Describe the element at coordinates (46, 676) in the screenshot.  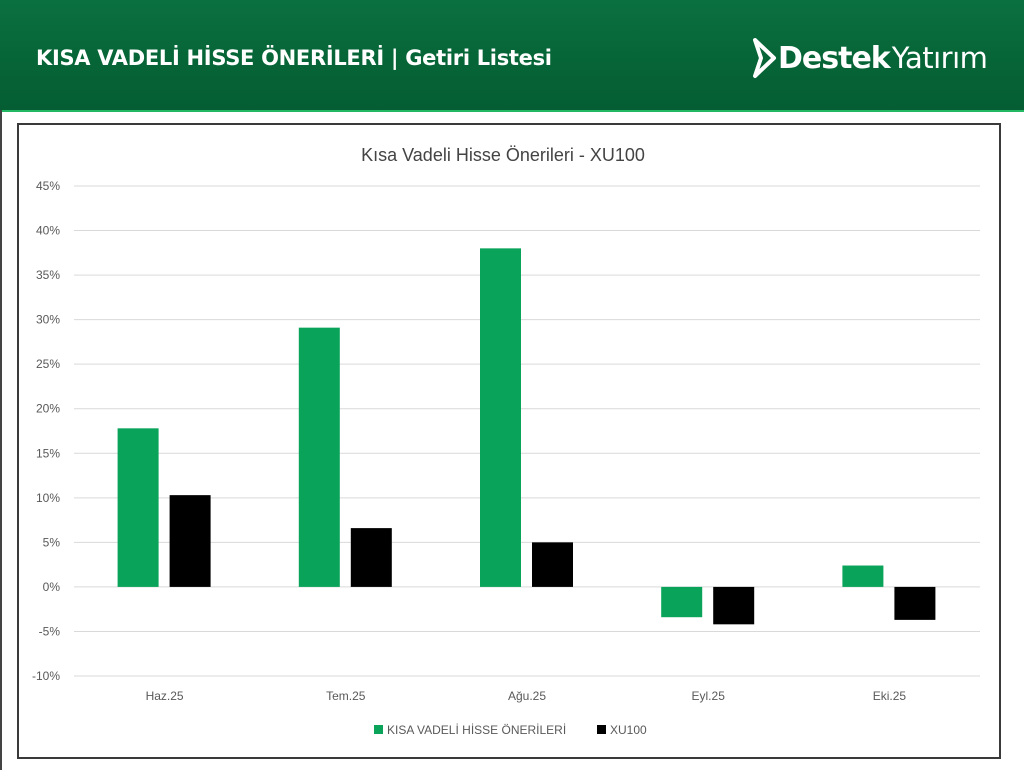
I see `y-tick-label: -10%` at that location.